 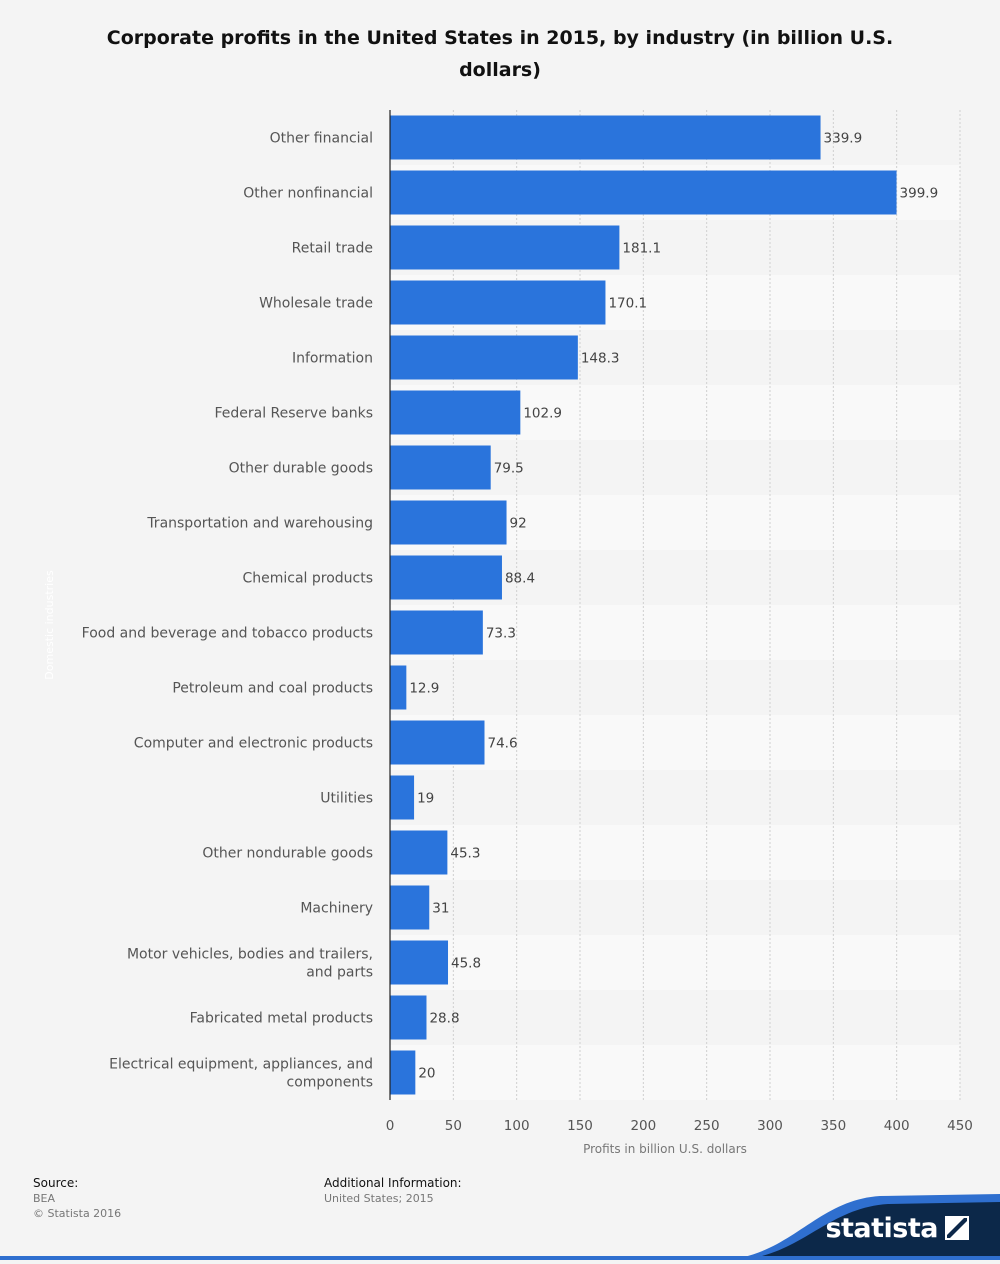 I want to click on category-label: Other nondurable goods, so click(x=287, y=854).